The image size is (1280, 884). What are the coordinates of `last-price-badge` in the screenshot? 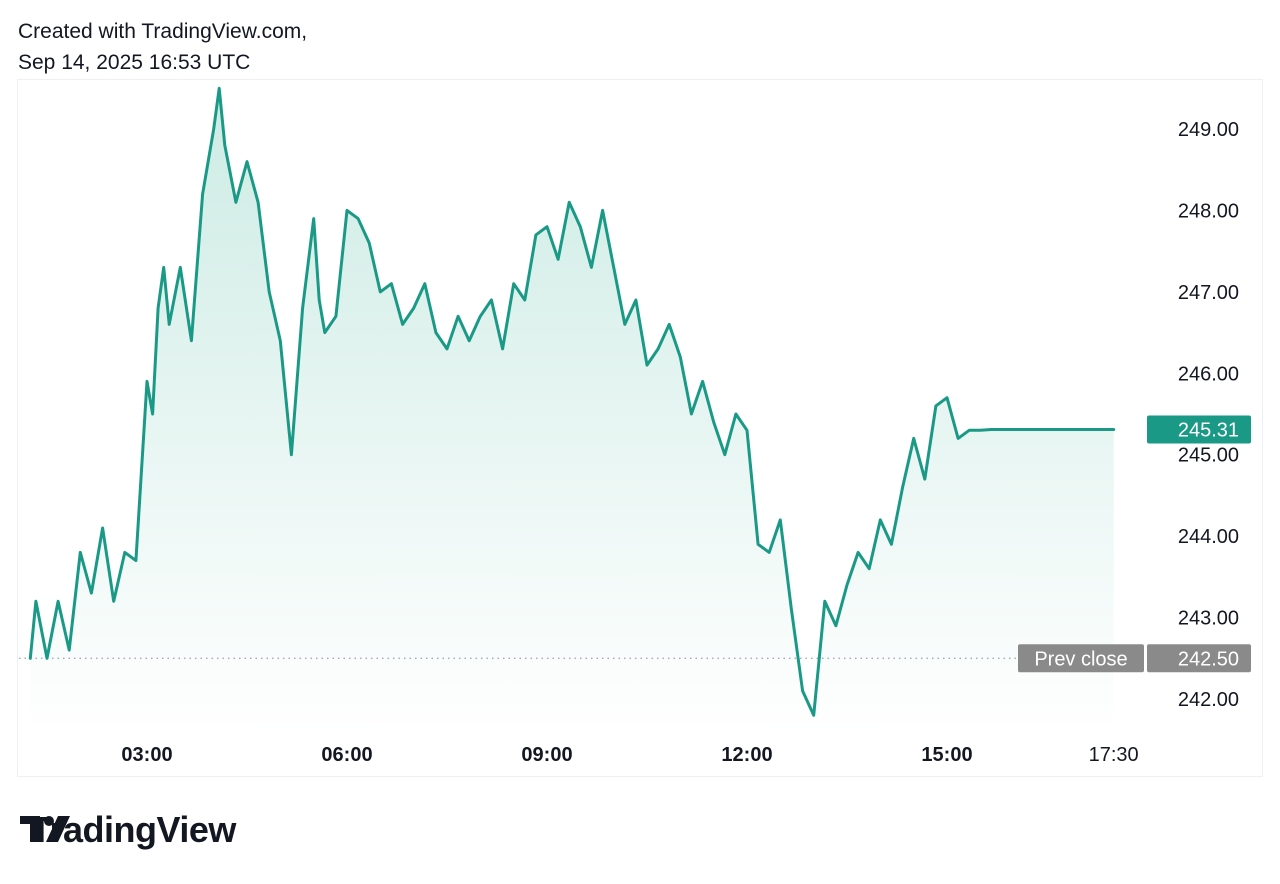 It's located at (1199, 429).